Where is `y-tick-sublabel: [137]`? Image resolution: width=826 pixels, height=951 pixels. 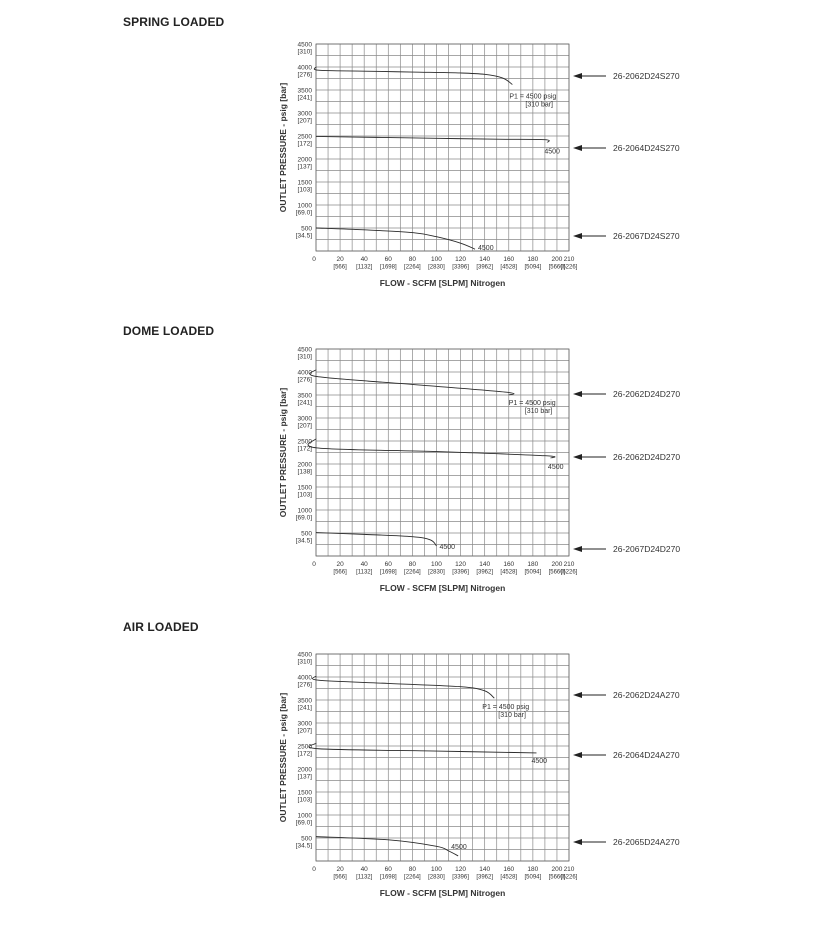
y-tick-sublabel: [137] is located at coordinates (305, 777).